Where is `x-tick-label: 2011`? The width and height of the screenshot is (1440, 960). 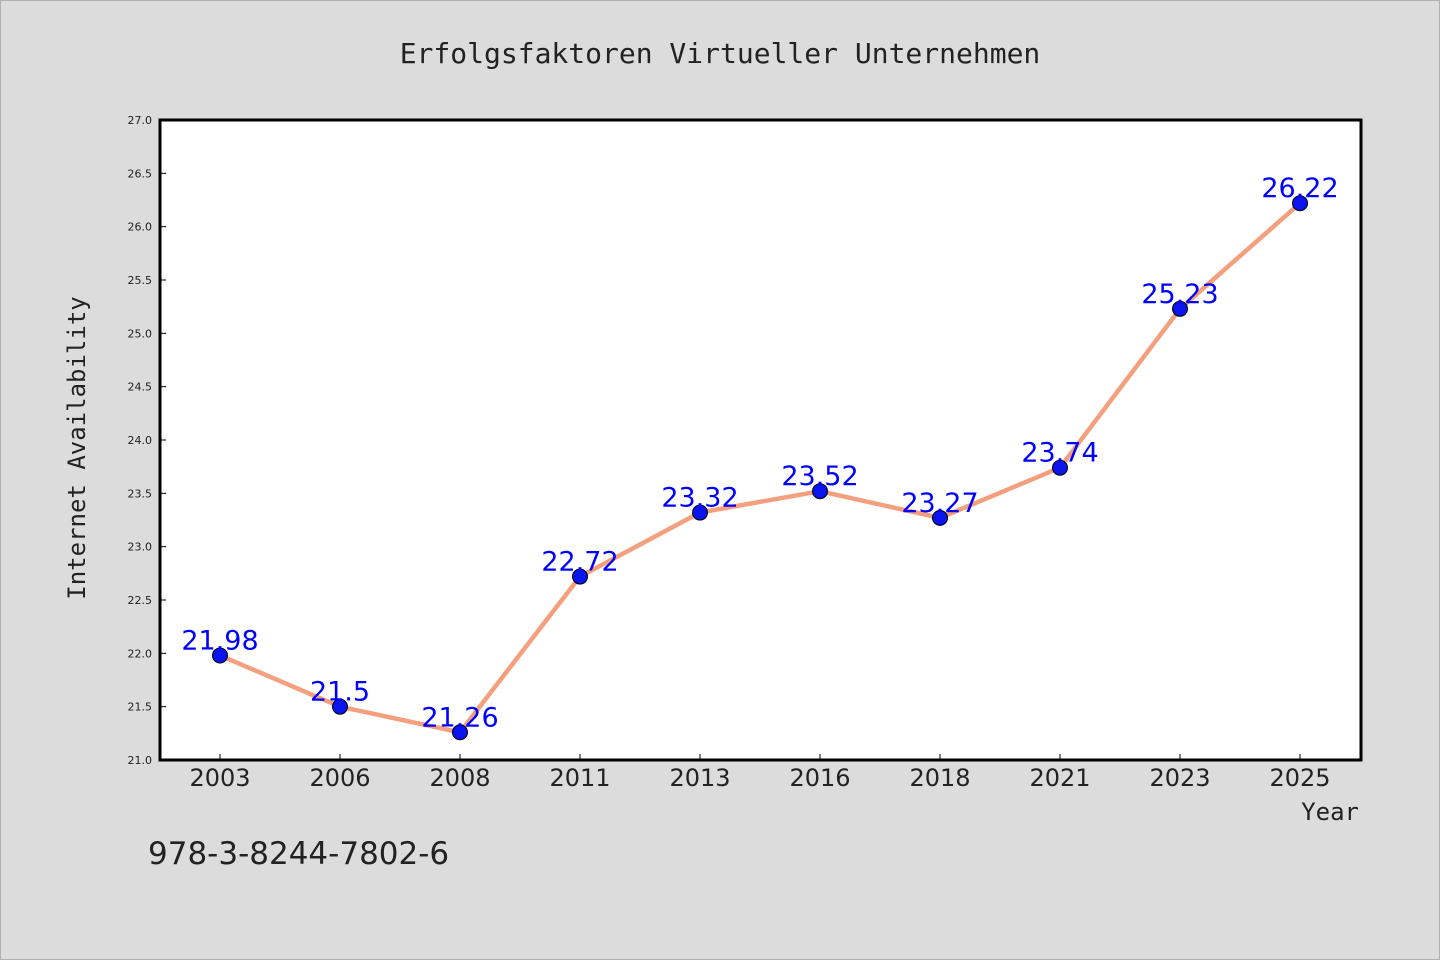
x-tick-label: 2011 is located at coordinates (579, 778).